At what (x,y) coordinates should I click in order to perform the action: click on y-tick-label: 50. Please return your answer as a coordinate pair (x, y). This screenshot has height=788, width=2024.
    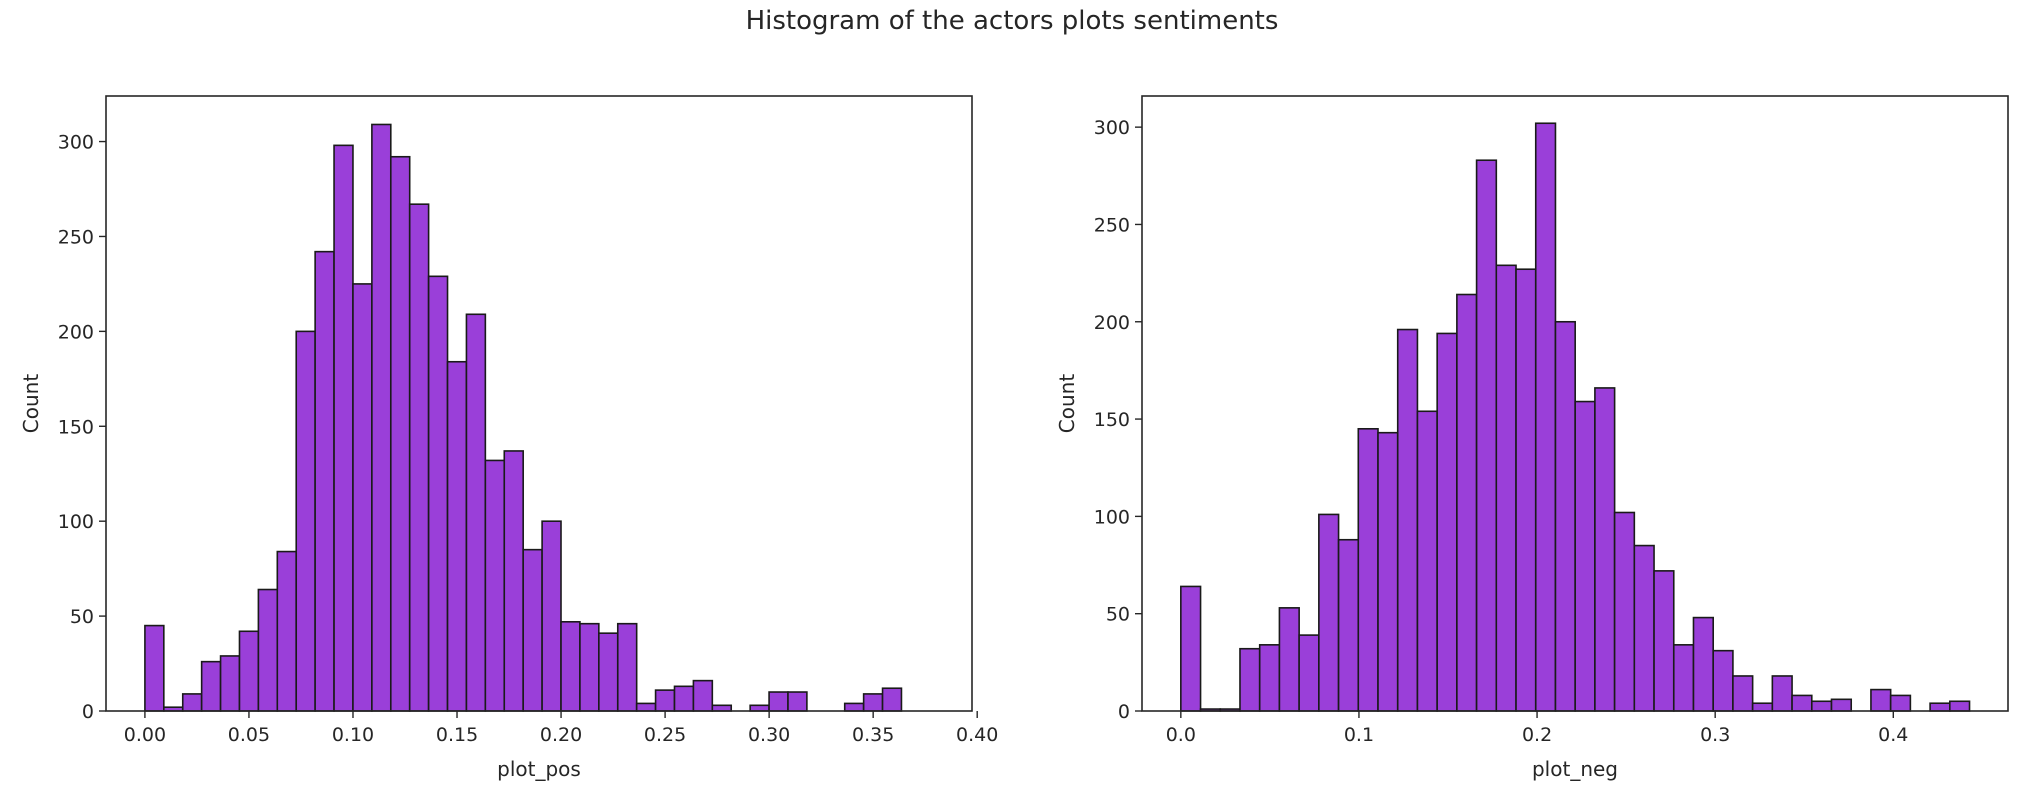
    Looking at the image, I should click on (82, 617).